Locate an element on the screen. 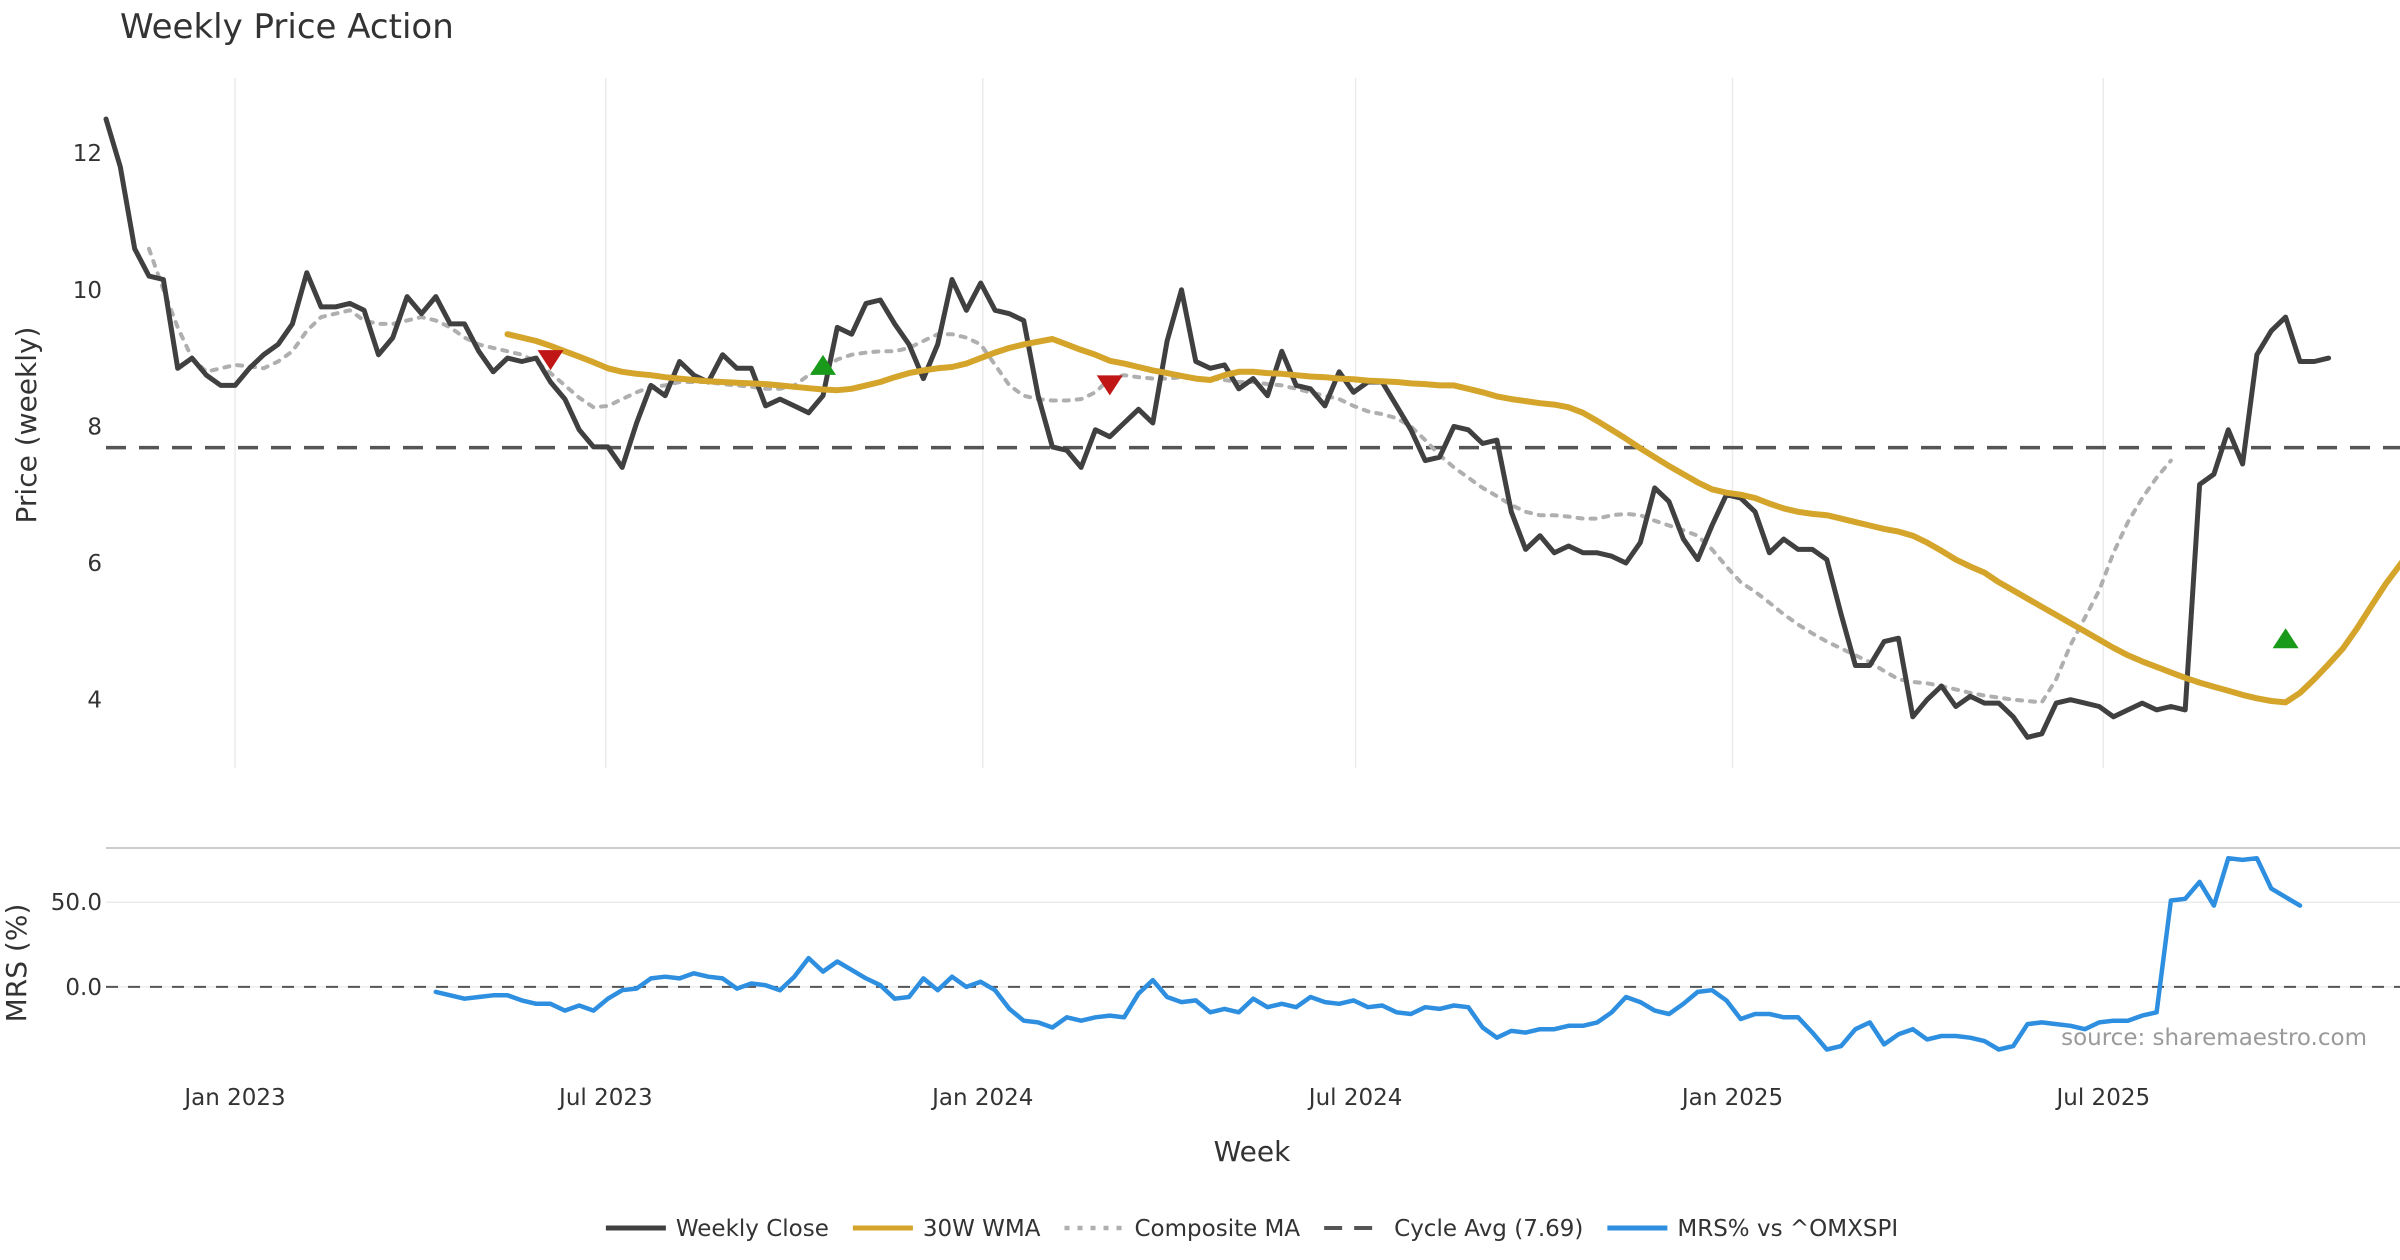 This screenshot has height=1260, width=2400. x-axis-label: Week is located at coordinates (1252, 1151).